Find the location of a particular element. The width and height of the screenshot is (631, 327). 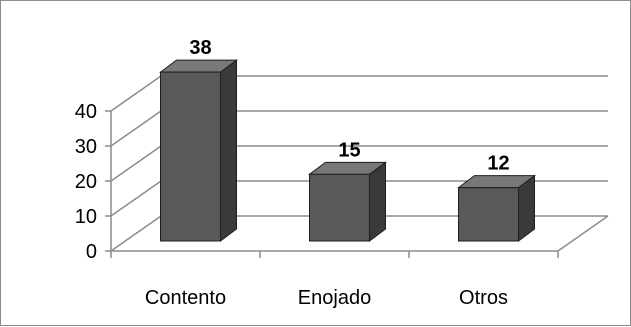

bar-contento is located at coordinates (198, 150).